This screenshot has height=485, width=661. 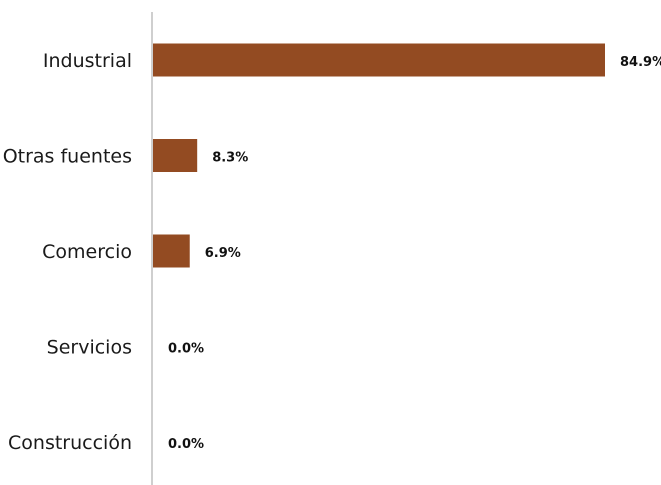 What do you see at coordinates (223, 253) in the screenshot?
I see `value-label: 6.9%` at bounding box center [223, 253].